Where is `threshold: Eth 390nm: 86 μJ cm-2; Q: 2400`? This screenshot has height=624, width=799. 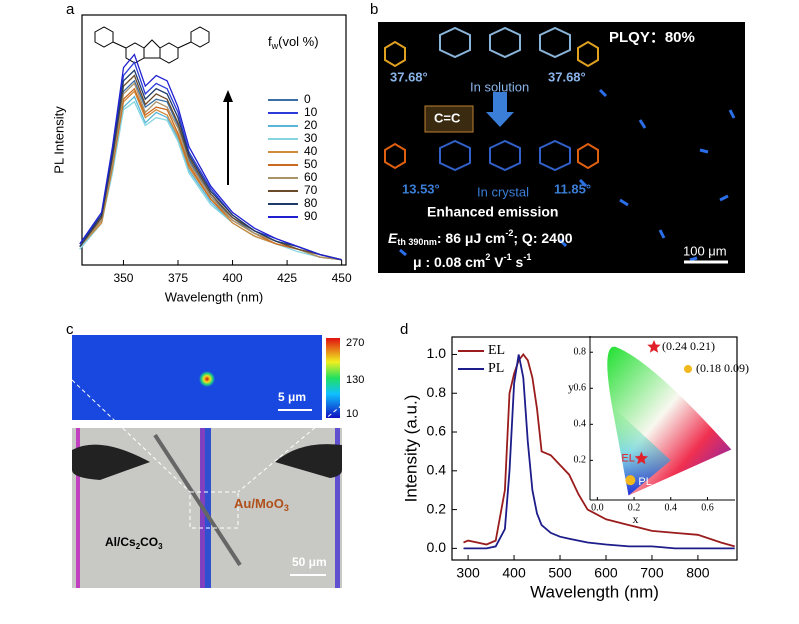
threshold: Eth 390nm: 86 μJ cm-2; Q: 2400 is located at coordinates (480, 237).